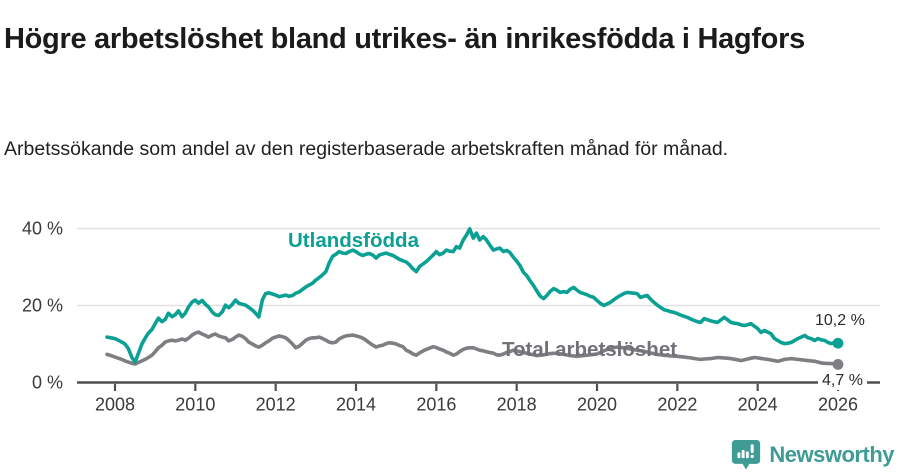  What do you see at coordinates (842, 381) in the screenshot?
I see `end-value-total: 4,7 %` at bounding box center [842, 381].